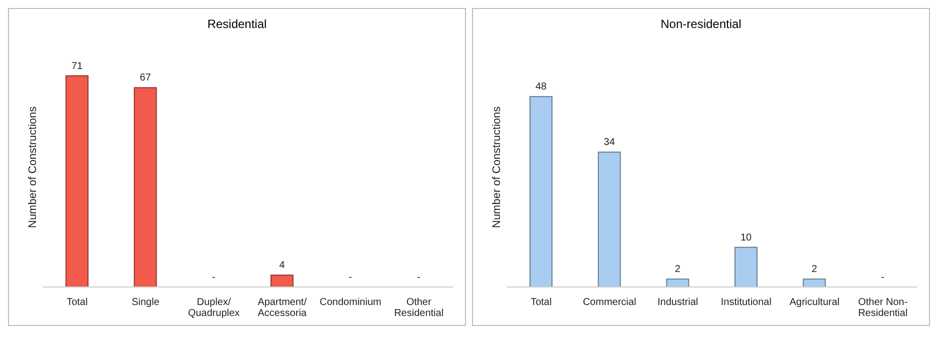 This screenshot has width=940, height=340. I want to click on x-tick-label: Single, so click(146, 302).